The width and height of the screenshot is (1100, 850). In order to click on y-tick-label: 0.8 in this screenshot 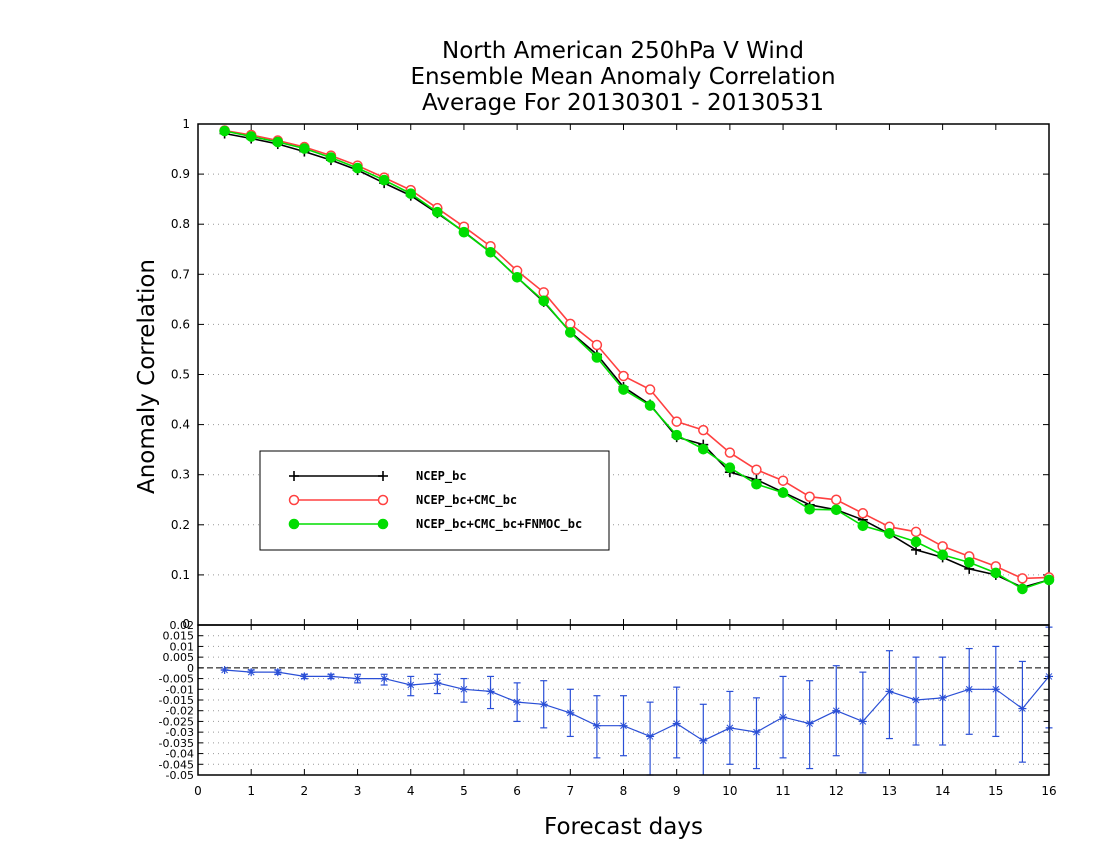, I will do `click(180, 224)`.